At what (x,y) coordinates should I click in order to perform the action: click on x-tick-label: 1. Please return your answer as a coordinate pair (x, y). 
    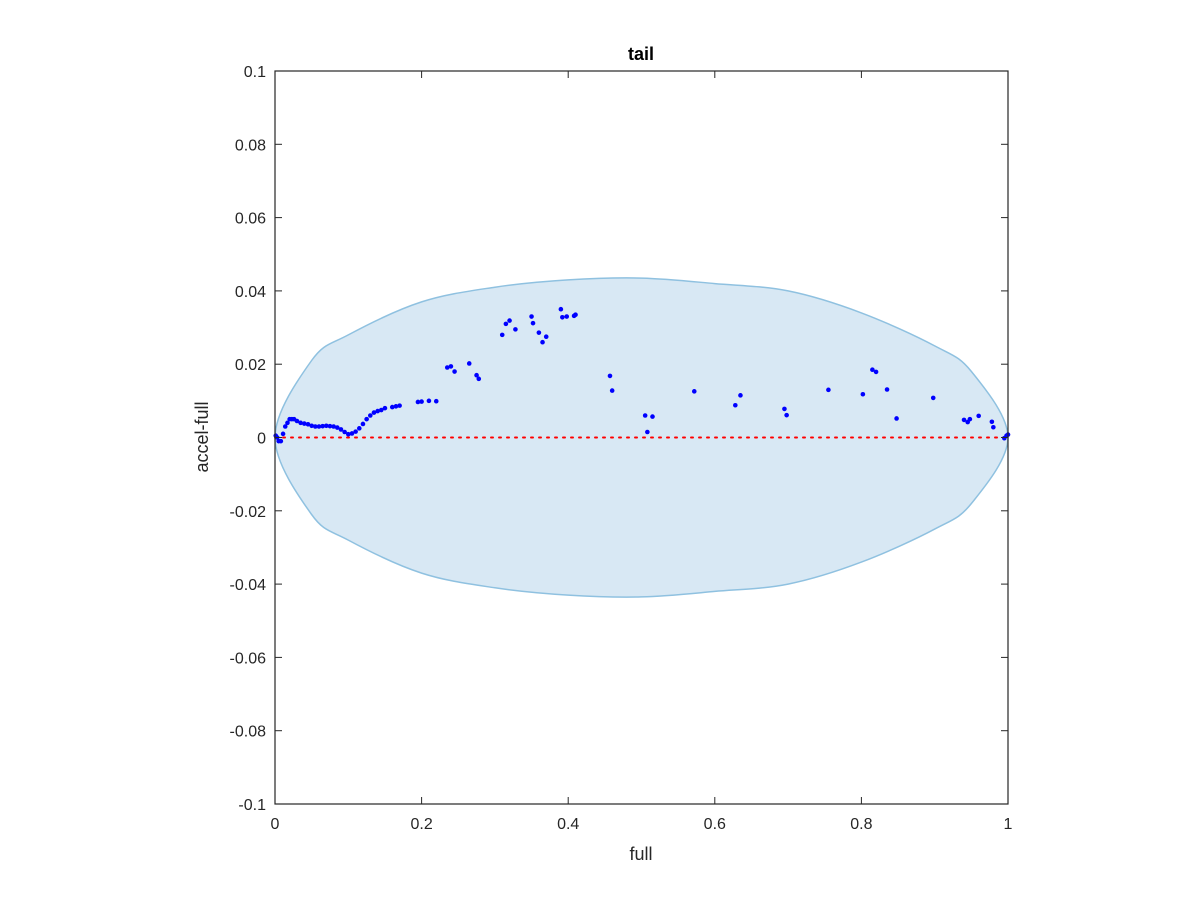
    Looking at the image, I should click on (1008, 824).